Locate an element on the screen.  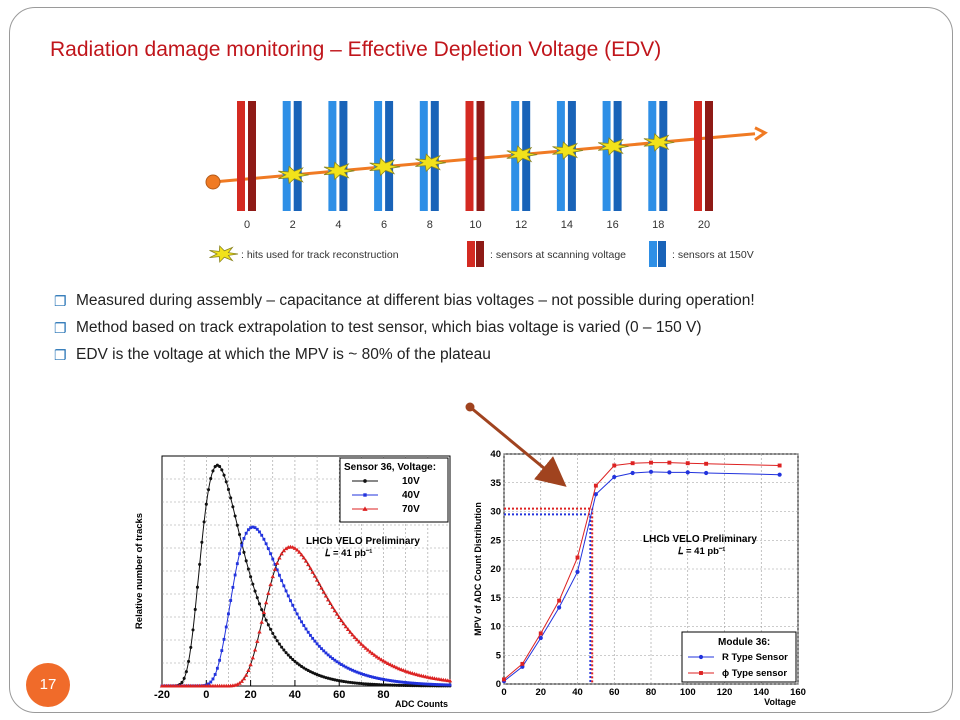
sensor-label: 16 is located at coordinates (612, 225).